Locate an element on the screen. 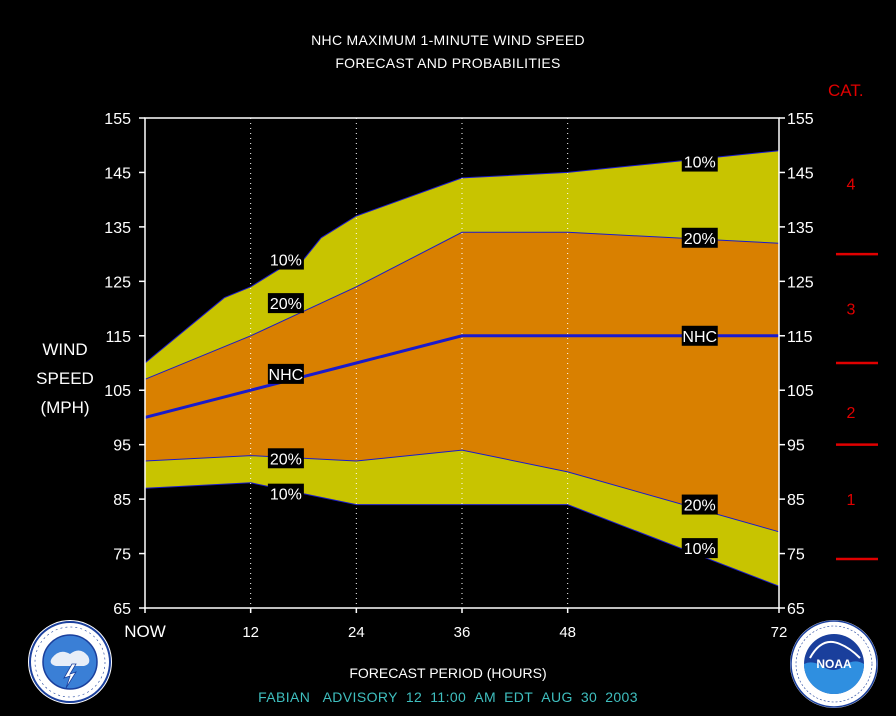 This screenshot has width=896, height=716. nhc-forecast-line is located at coordinates (461, 376).